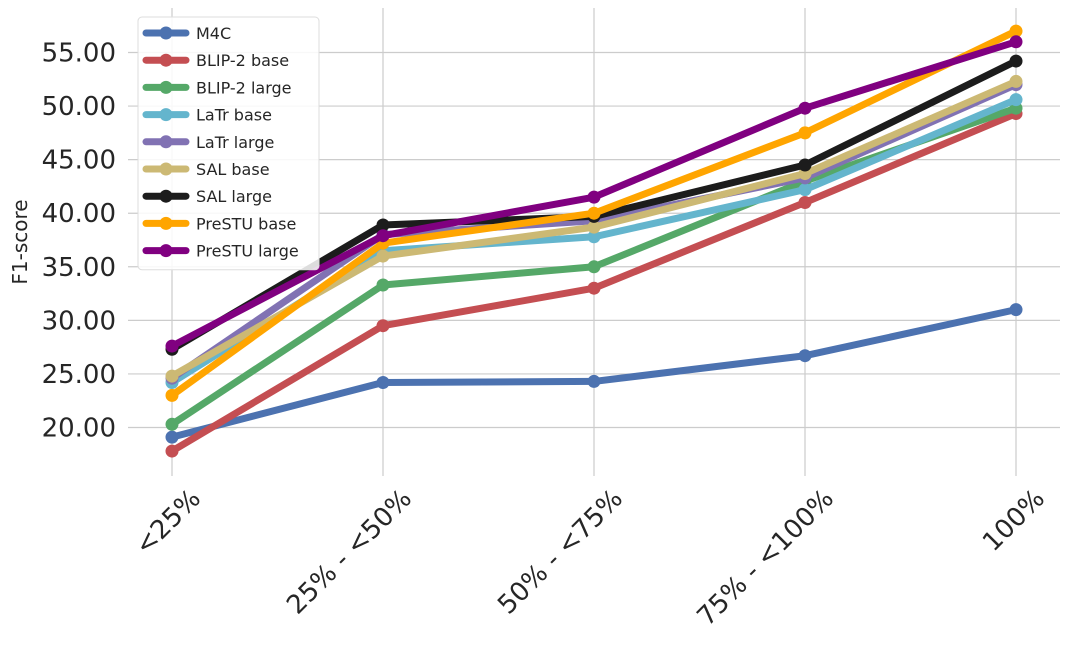 The height and width of the screenshot is (650, 1068). I want to click on x-tick-label: 75% - <100%, so click(766, 558).